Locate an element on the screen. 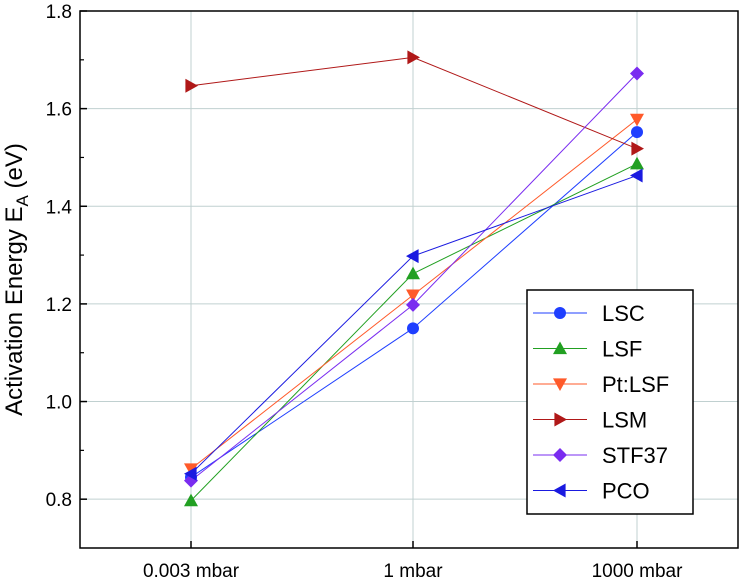  y-tick-labels: 0.8 1.0 1.2 1.4 1.6 1.8 is located at coordinates (59, 256).